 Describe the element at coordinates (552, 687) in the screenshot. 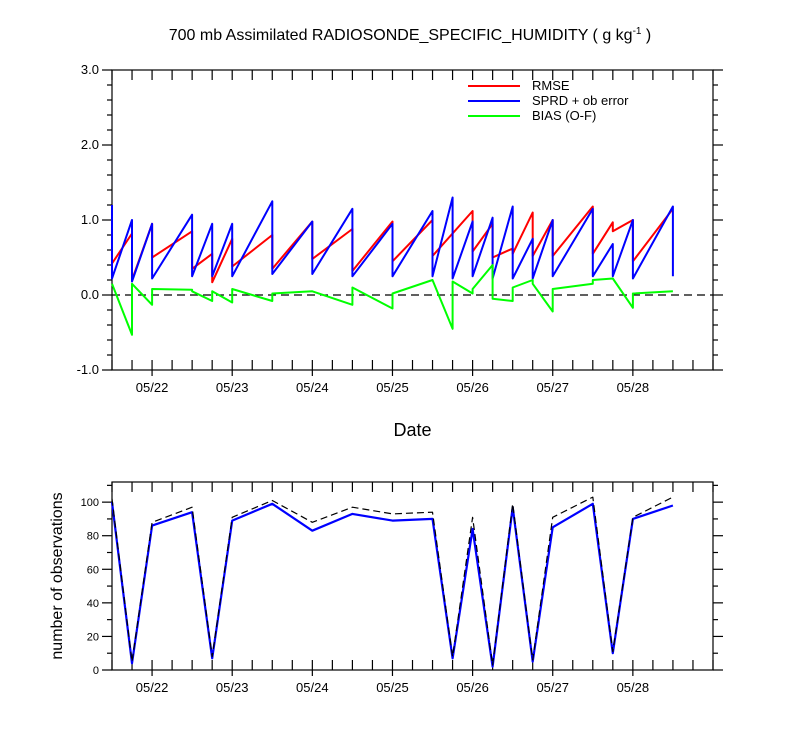

I see `bottom-x-tick-label: 05/27` at that location.